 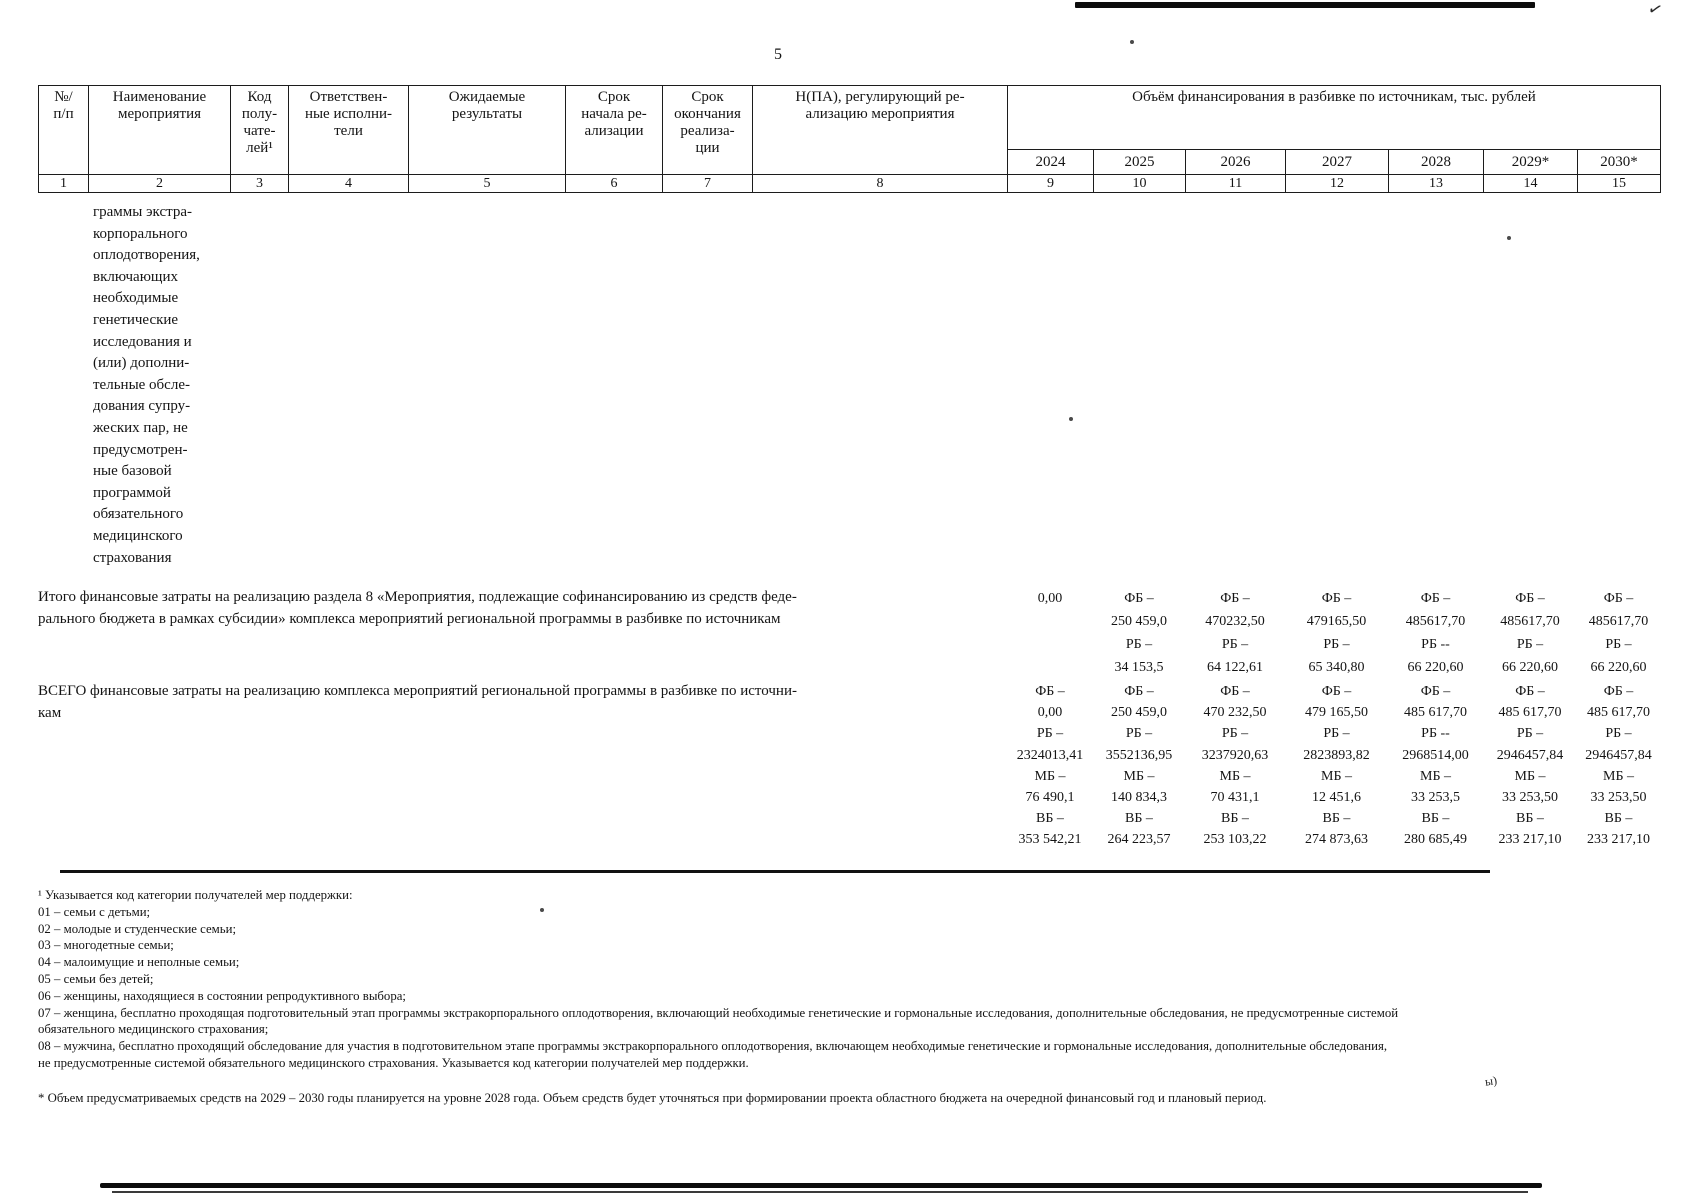 What do you see at coordinates (1619, 183) in the screenshot?
I see `col-number: 15` at bounding box center [1619, 183].